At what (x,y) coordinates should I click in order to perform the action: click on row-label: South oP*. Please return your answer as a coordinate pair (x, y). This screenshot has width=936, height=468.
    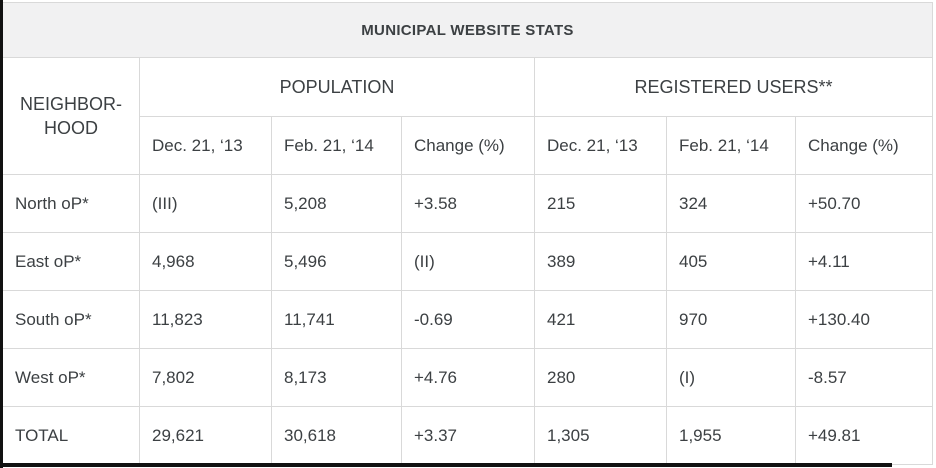
    Looking at the image, I should click on (71, 319).